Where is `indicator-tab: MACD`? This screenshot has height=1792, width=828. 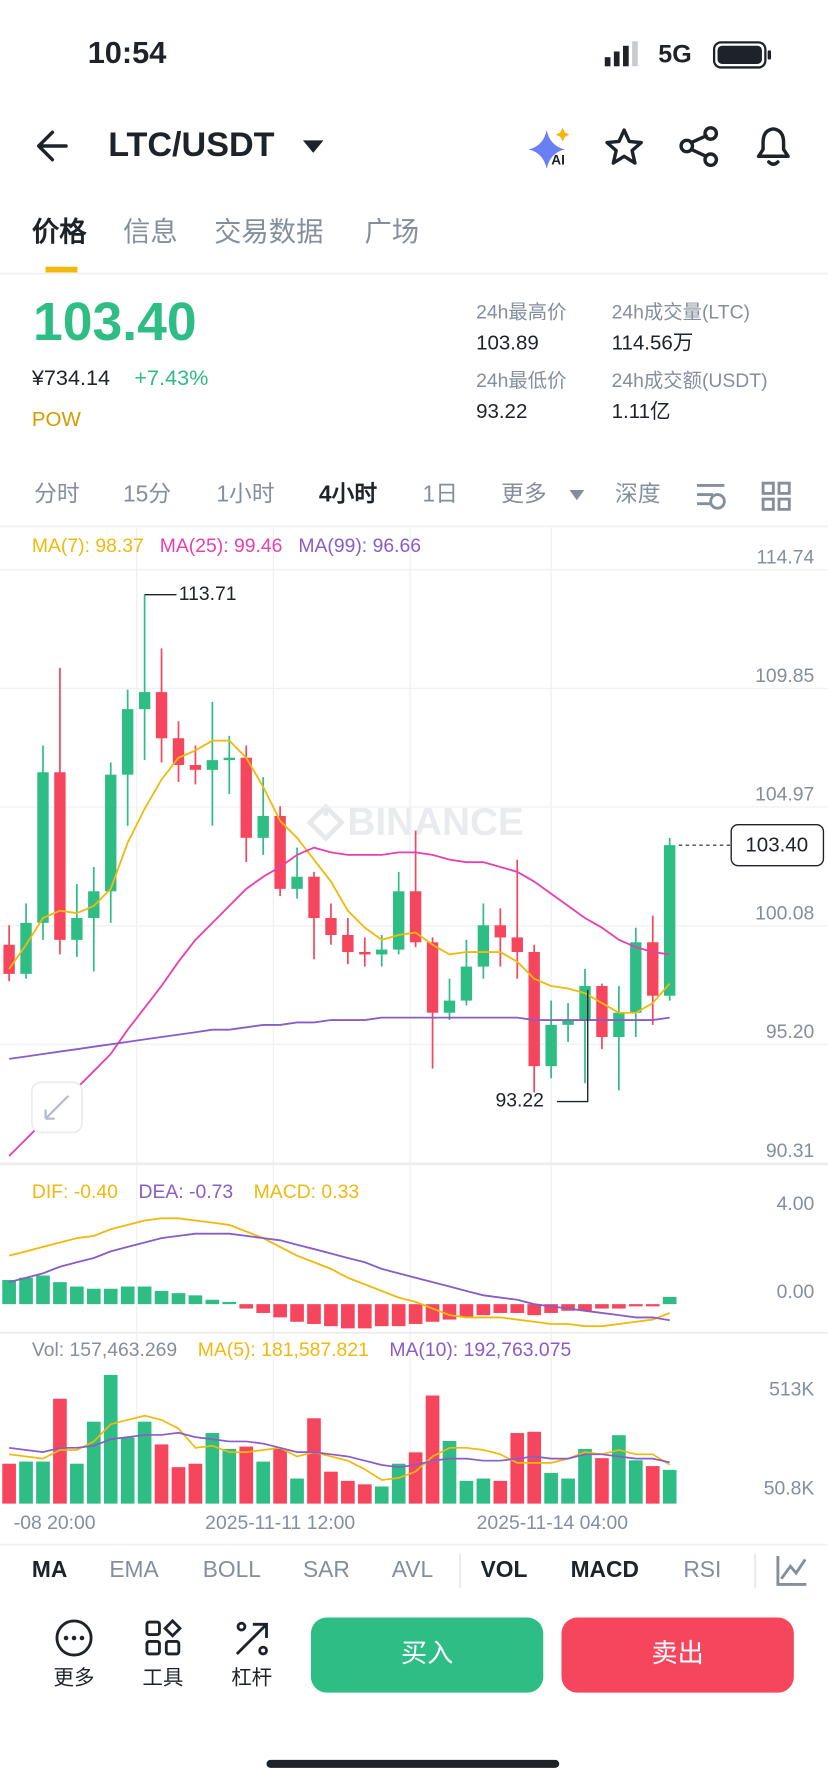 indicator-tab: MACD is located at coordinates (605, 1569).